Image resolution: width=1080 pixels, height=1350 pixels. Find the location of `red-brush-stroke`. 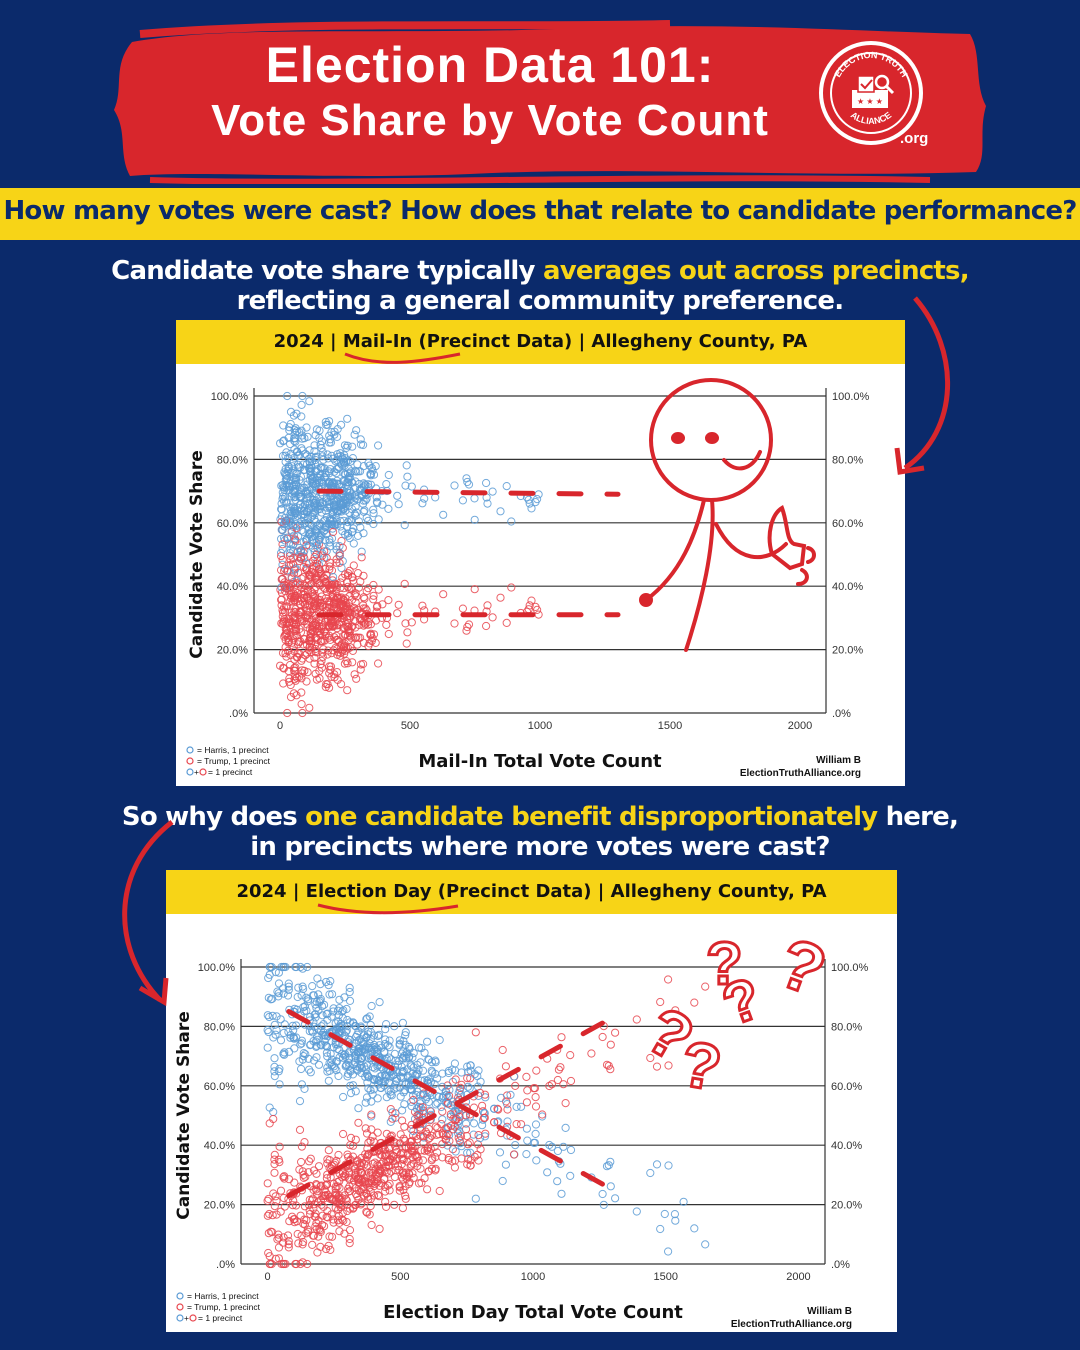

red-brush-stroke is located at coordinates (550, 102).